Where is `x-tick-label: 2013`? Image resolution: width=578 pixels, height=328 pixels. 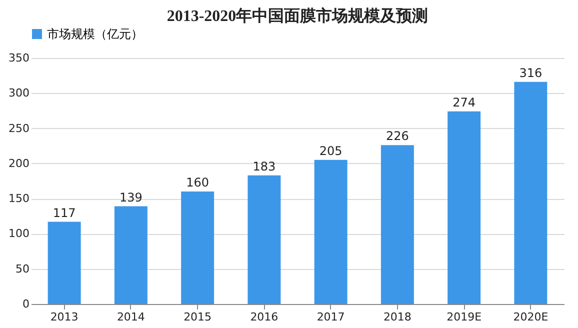
x-tick-label: 2013 is located at coordinates (64, 317).